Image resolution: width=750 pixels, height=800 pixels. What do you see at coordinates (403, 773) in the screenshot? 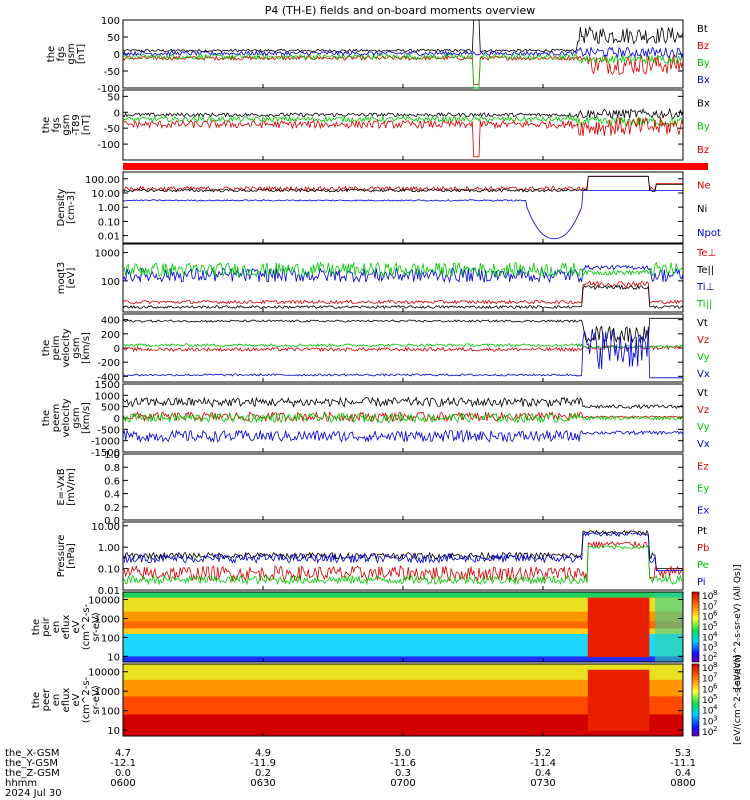
I see `ephemeris-value: 0.3` at bounding box center [403, 773].